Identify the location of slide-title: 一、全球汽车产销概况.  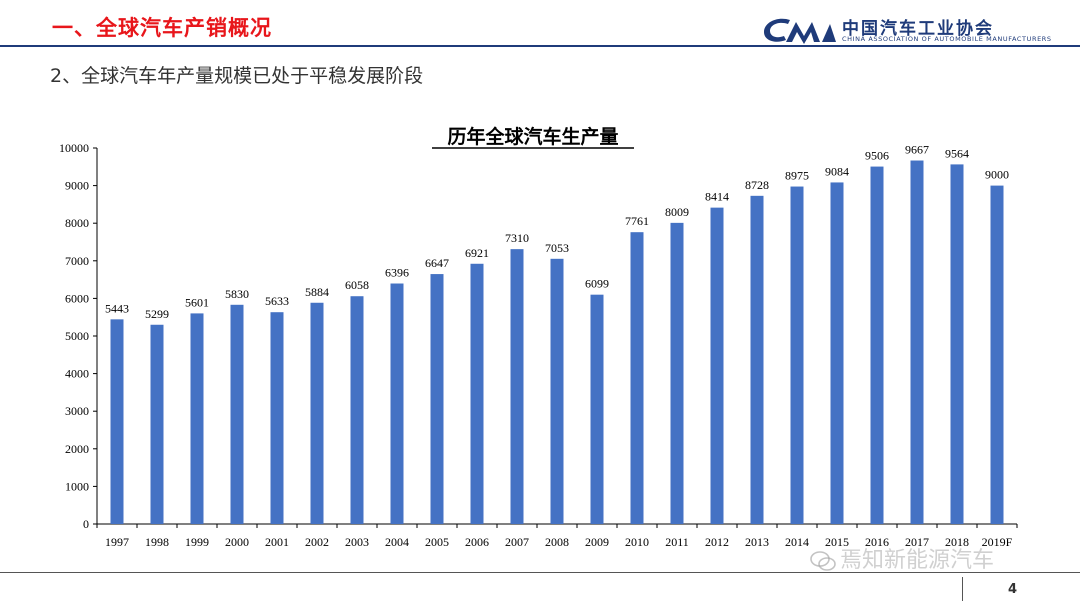
(162, 28).